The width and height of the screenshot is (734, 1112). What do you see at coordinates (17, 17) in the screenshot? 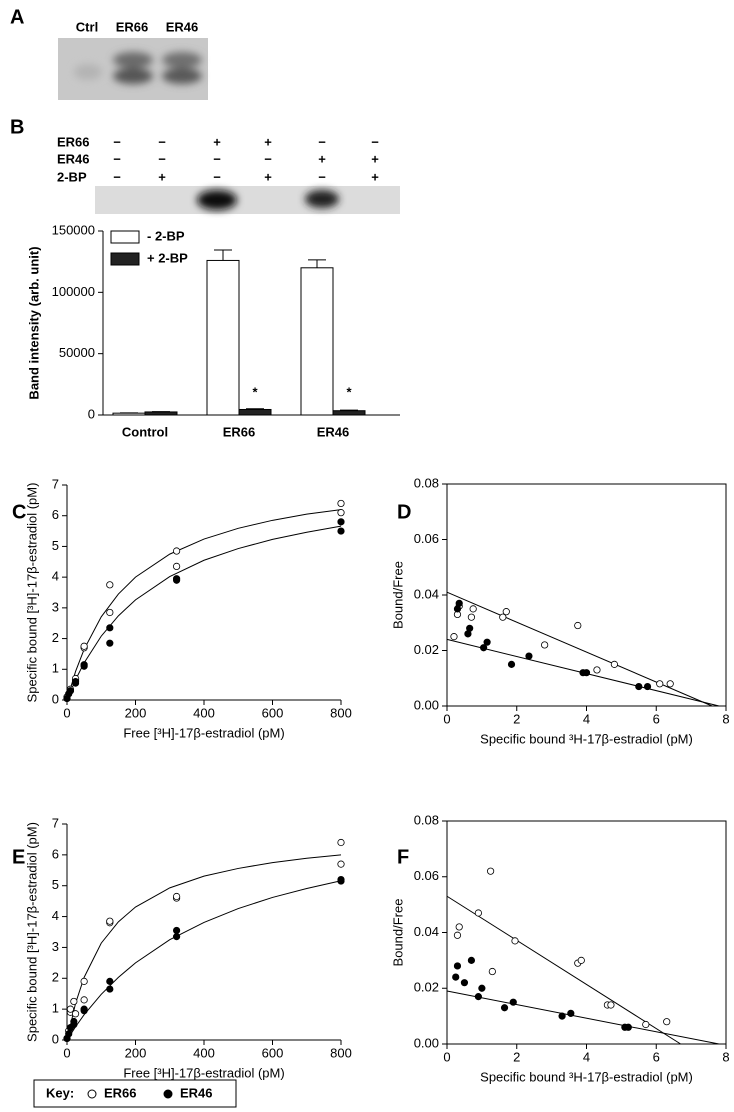
I see `panel-label: A` at bounding box center [17, 17].